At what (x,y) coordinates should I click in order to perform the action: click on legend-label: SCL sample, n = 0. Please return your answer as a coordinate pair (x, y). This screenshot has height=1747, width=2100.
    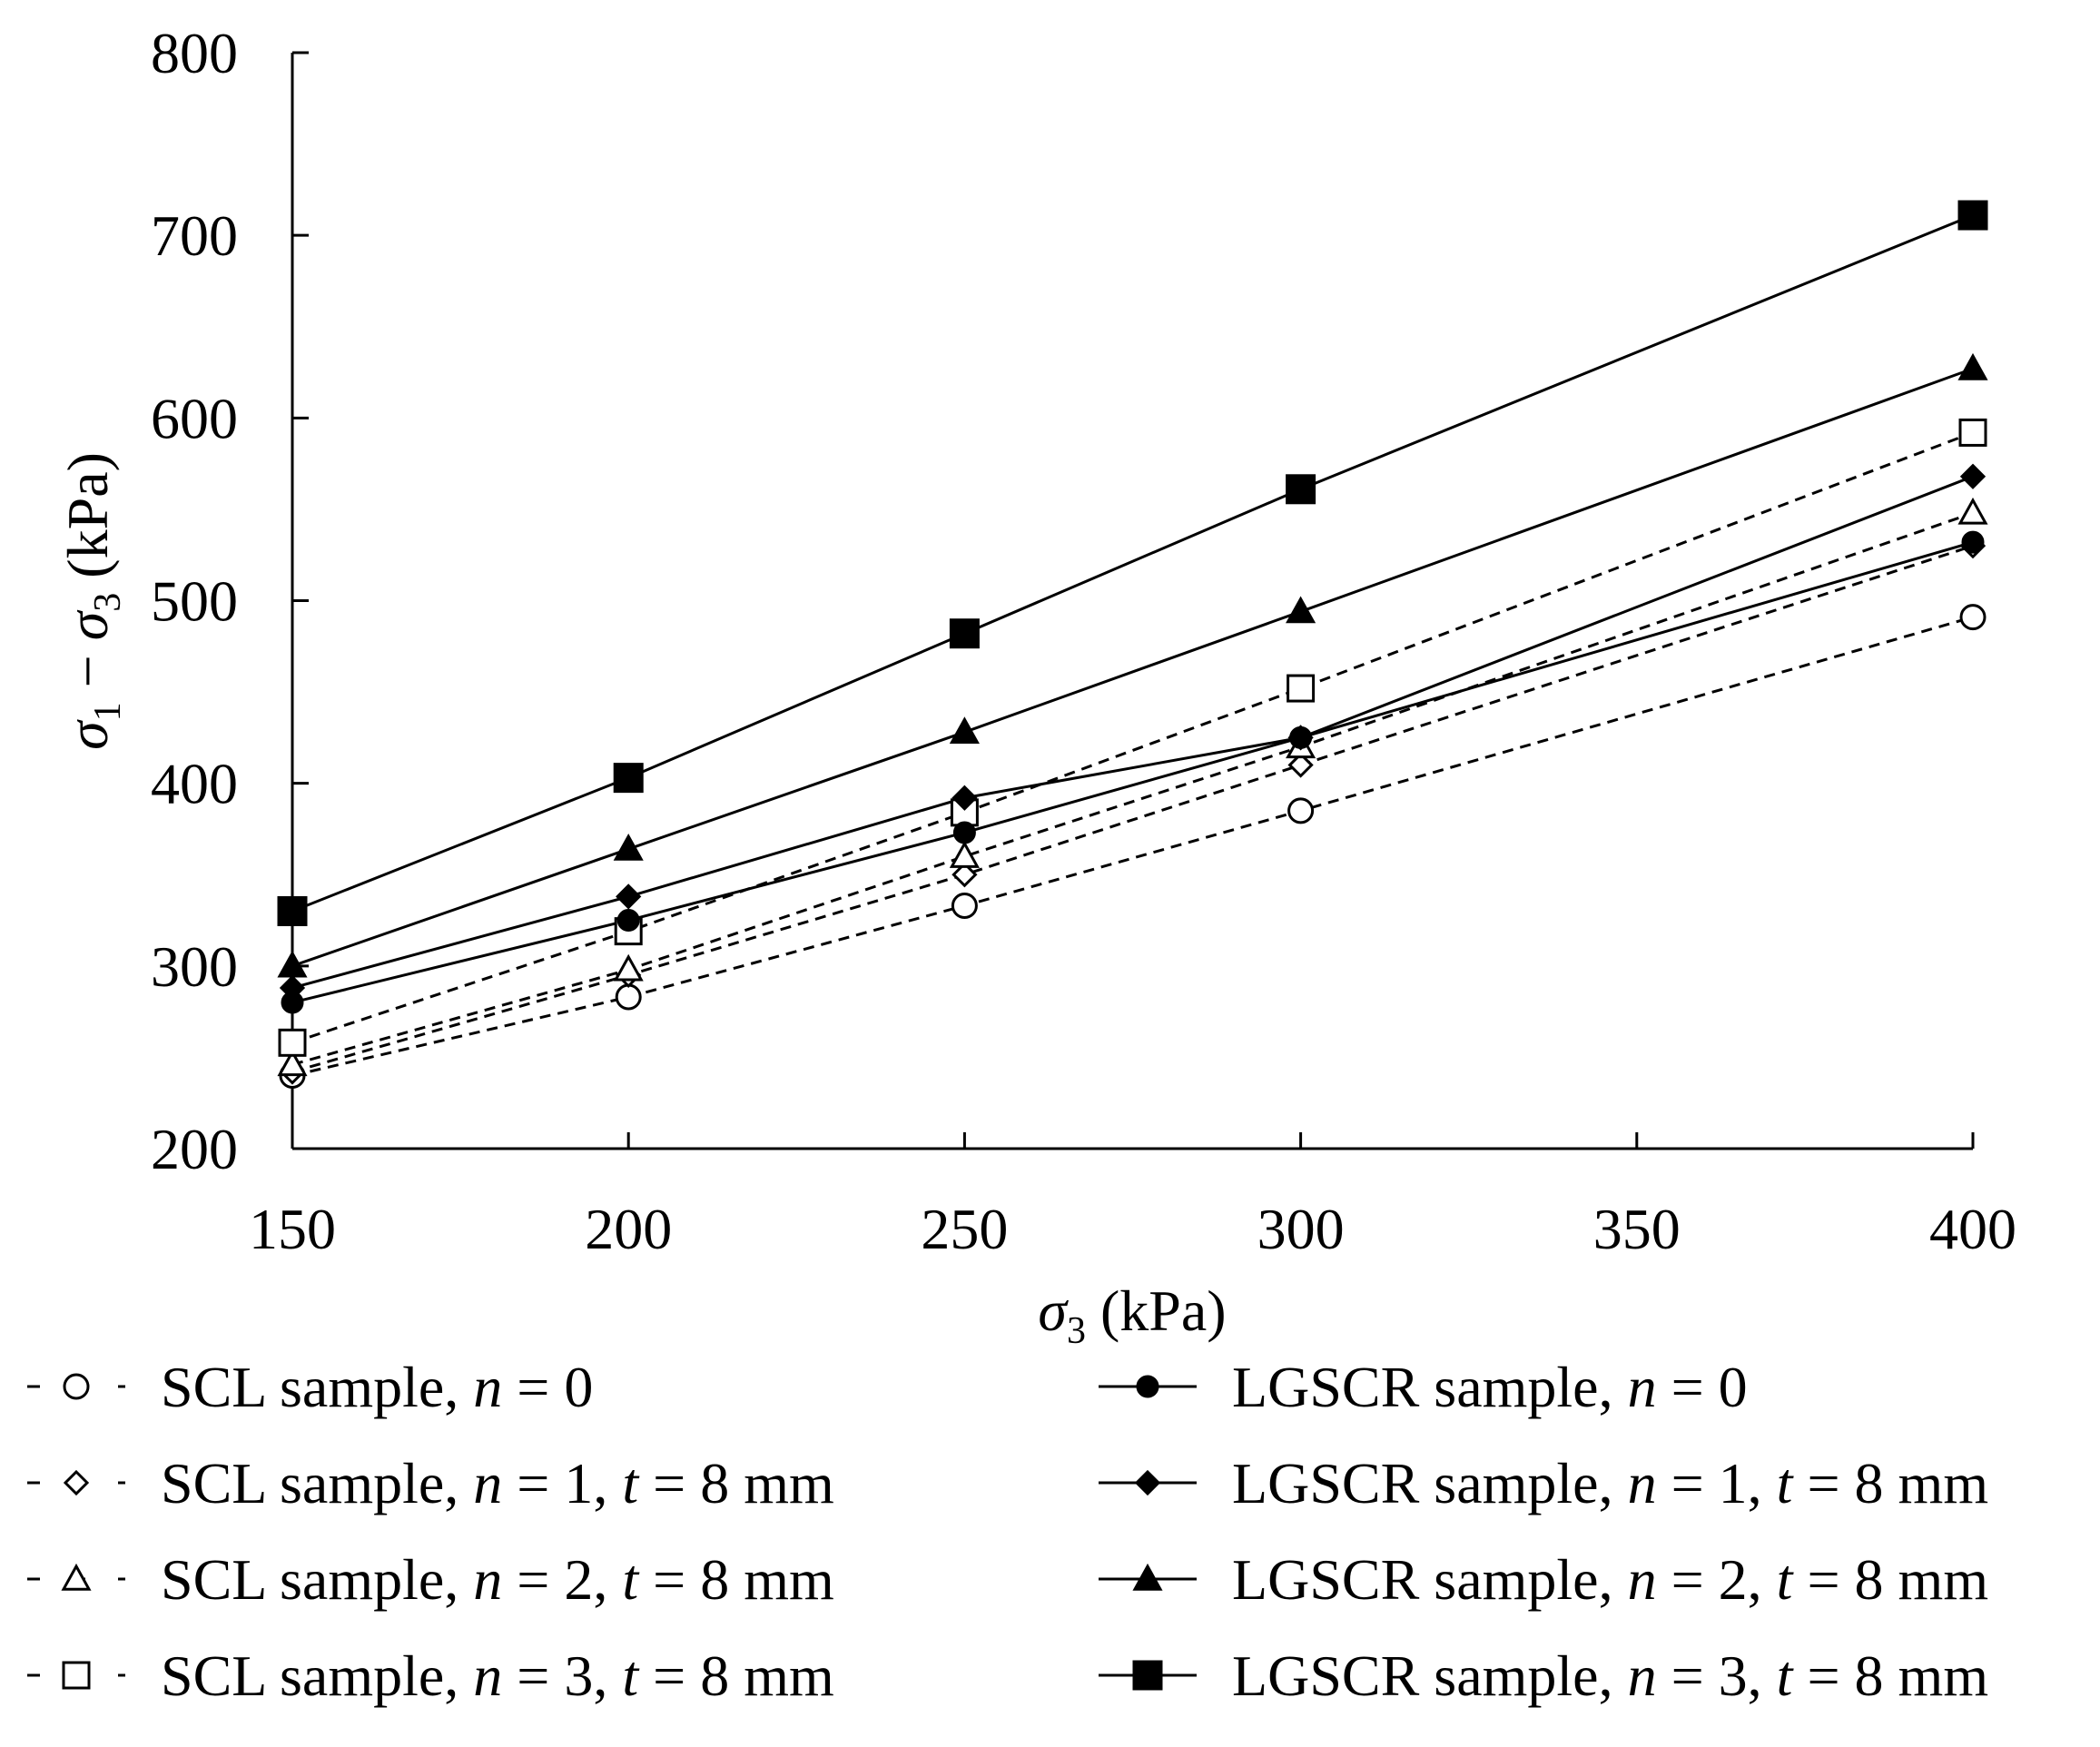
    Looking at the image, I should click on (377, 1387).